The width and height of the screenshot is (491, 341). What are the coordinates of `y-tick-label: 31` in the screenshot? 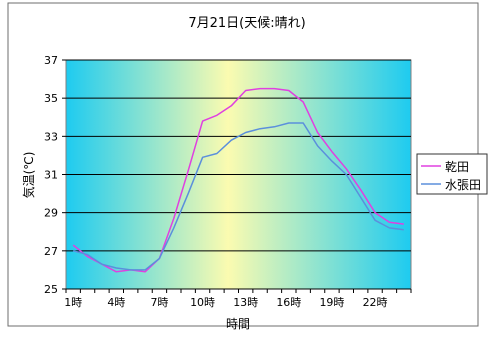 It's located at (51, 175).